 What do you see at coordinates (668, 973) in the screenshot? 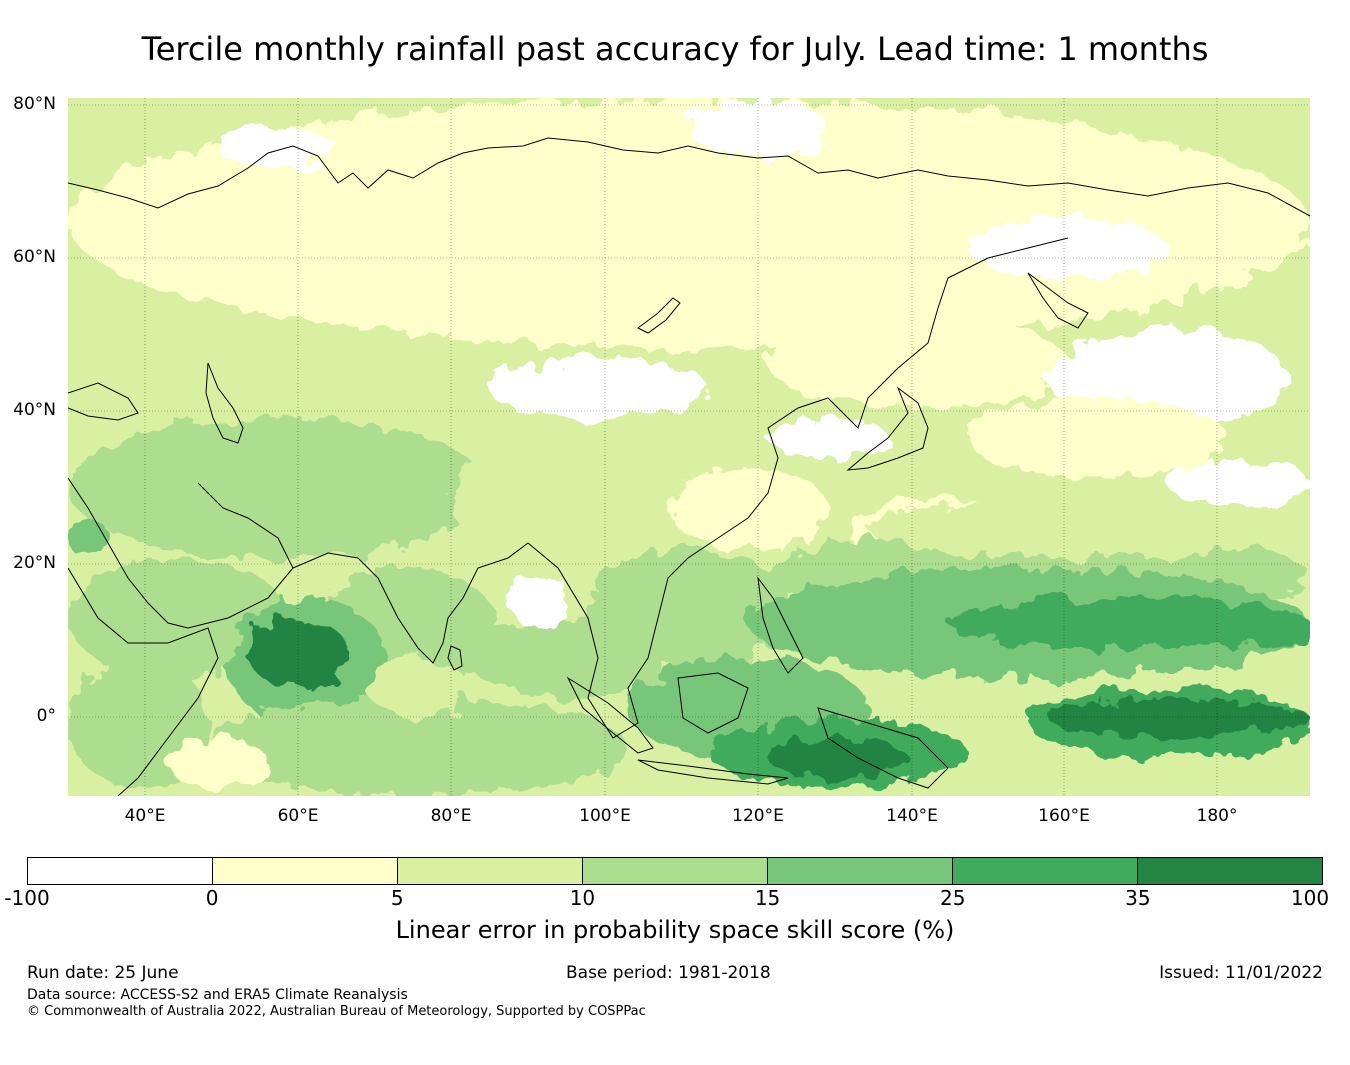
I see `base-period: Base period: 1981-2018` at bounding box center [668, 973].